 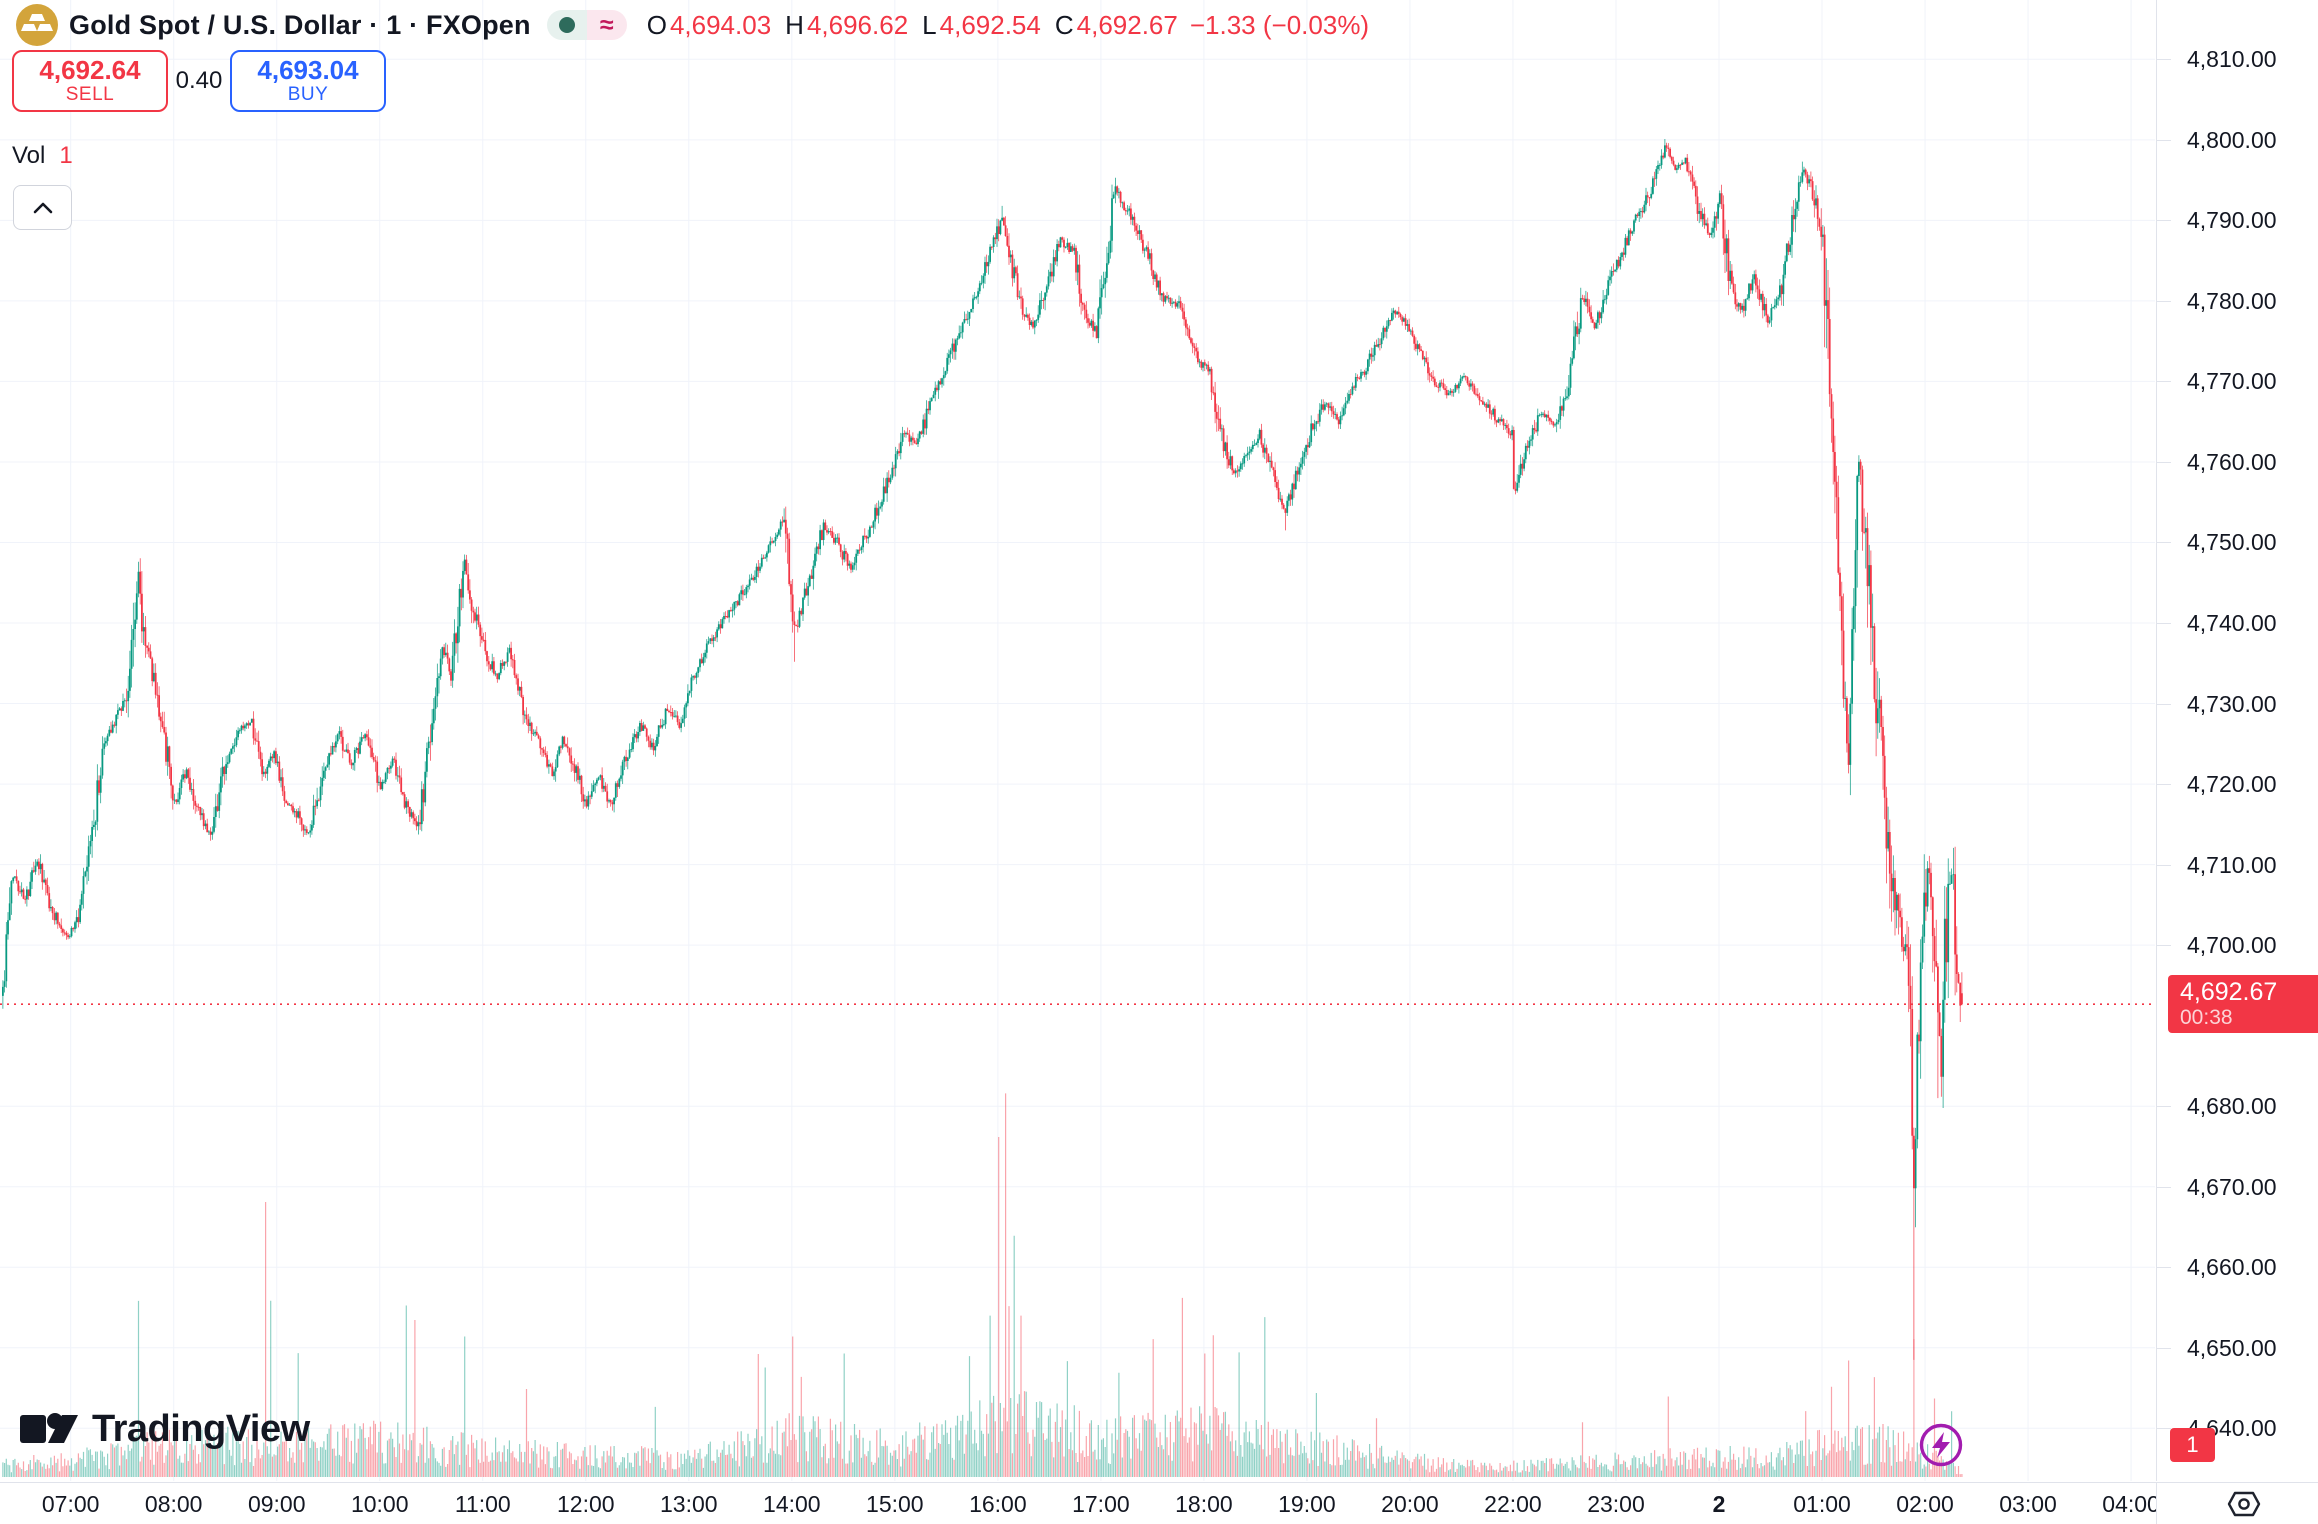 What do you see at coordinates (482, 1504) in the screenshot?
I see `time-tick-label: 11:00` at bounding box center [482, 1504].